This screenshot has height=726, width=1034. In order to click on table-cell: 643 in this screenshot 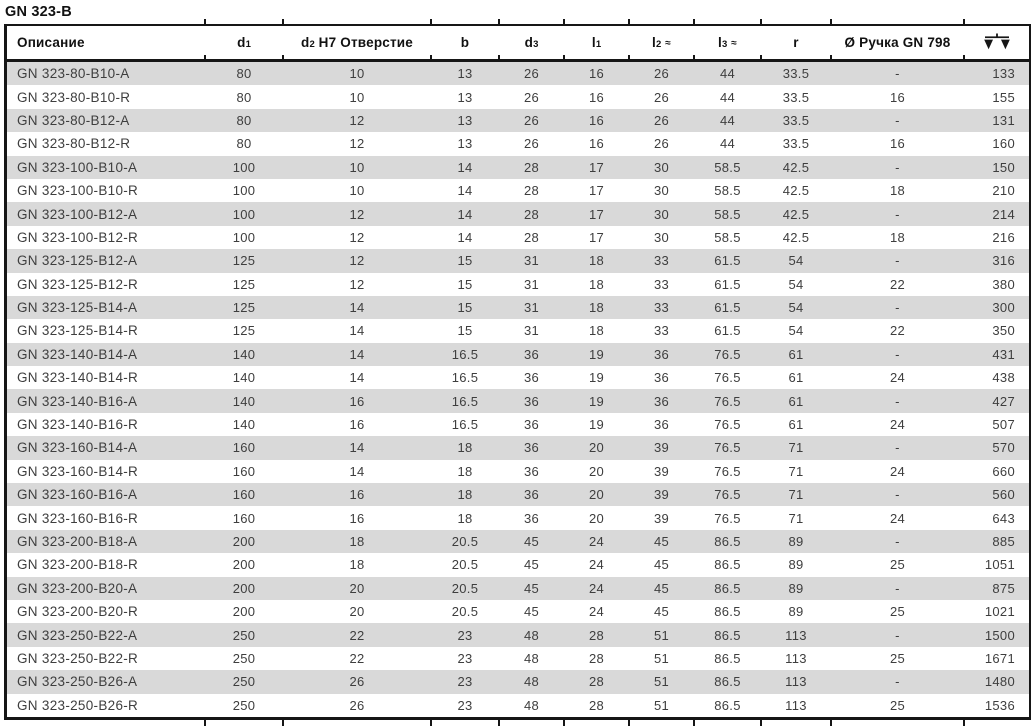, I will do `click(1003, 518)`.